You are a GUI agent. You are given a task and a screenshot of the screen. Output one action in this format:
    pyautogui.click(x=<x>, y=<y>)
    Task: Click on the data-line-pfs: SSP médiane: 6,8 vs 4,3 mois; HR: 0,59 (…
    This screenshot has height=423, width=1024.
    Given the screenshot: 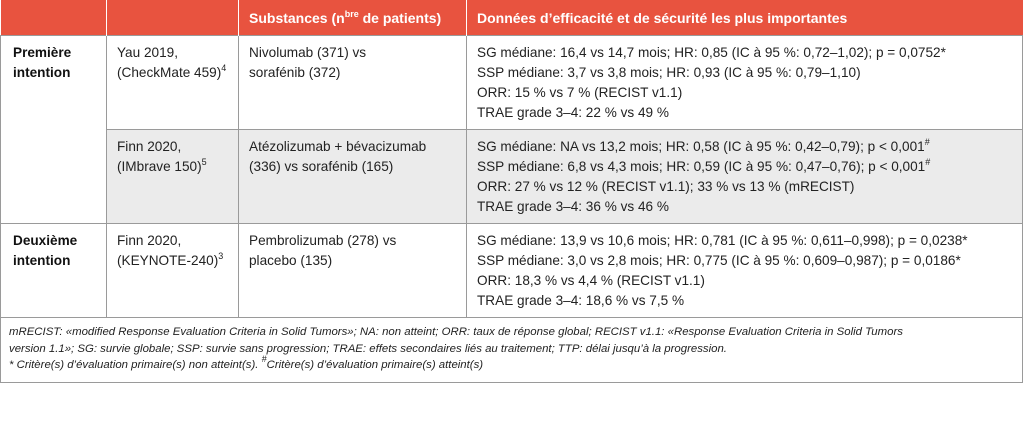 What is the action you would take?
    pyautogui.click(x=704, y=166)
    